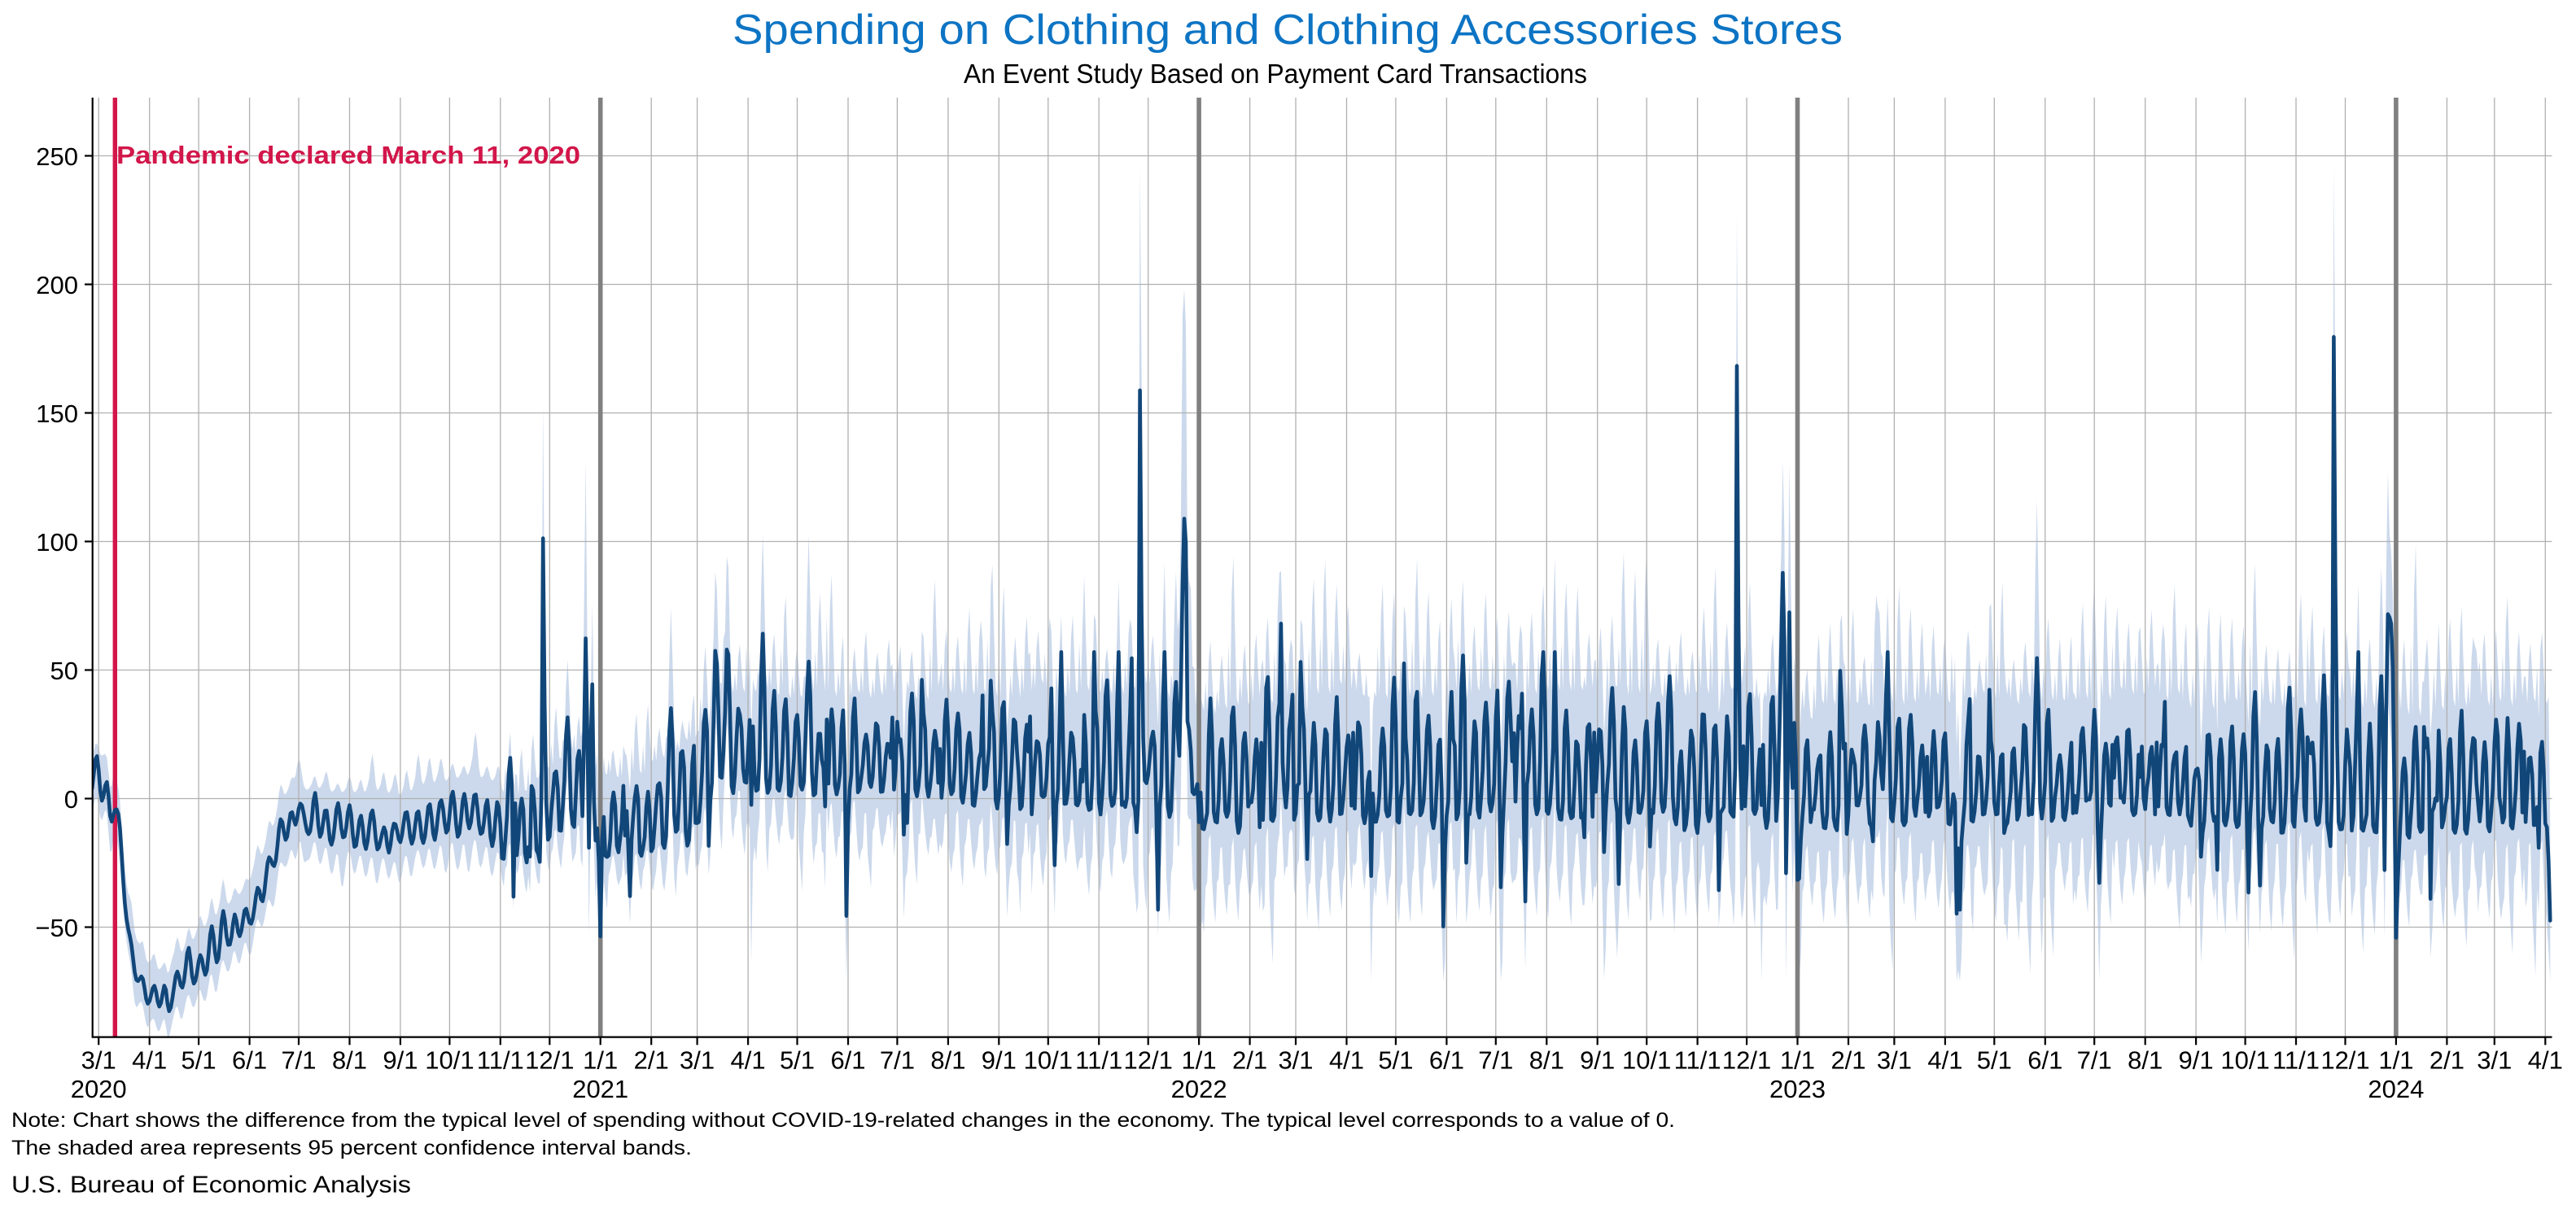 The height and width of the screenshot is (1205, 2576). Describe the element at coordinates (56, 928) in the screenshot. I see `svg-text: −50` at that location.